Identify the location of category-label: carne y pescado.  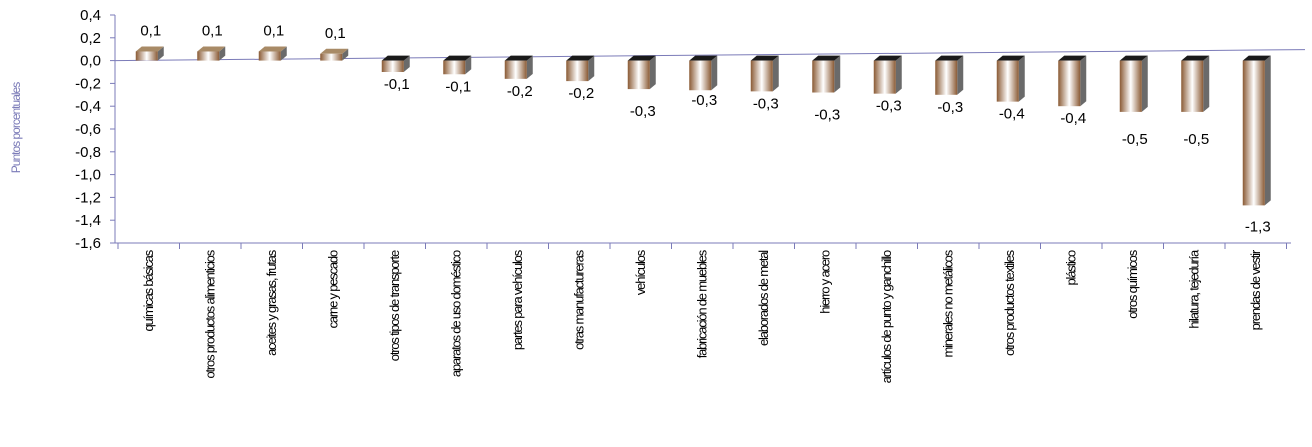
(332, 289).